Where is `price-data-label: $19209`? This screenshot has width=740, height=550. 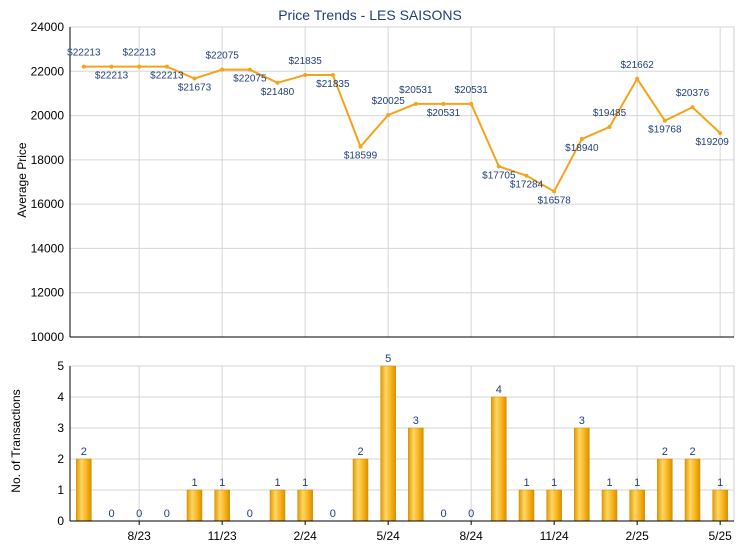
price-data-label: $19209 is located at coordinates (712, 142).